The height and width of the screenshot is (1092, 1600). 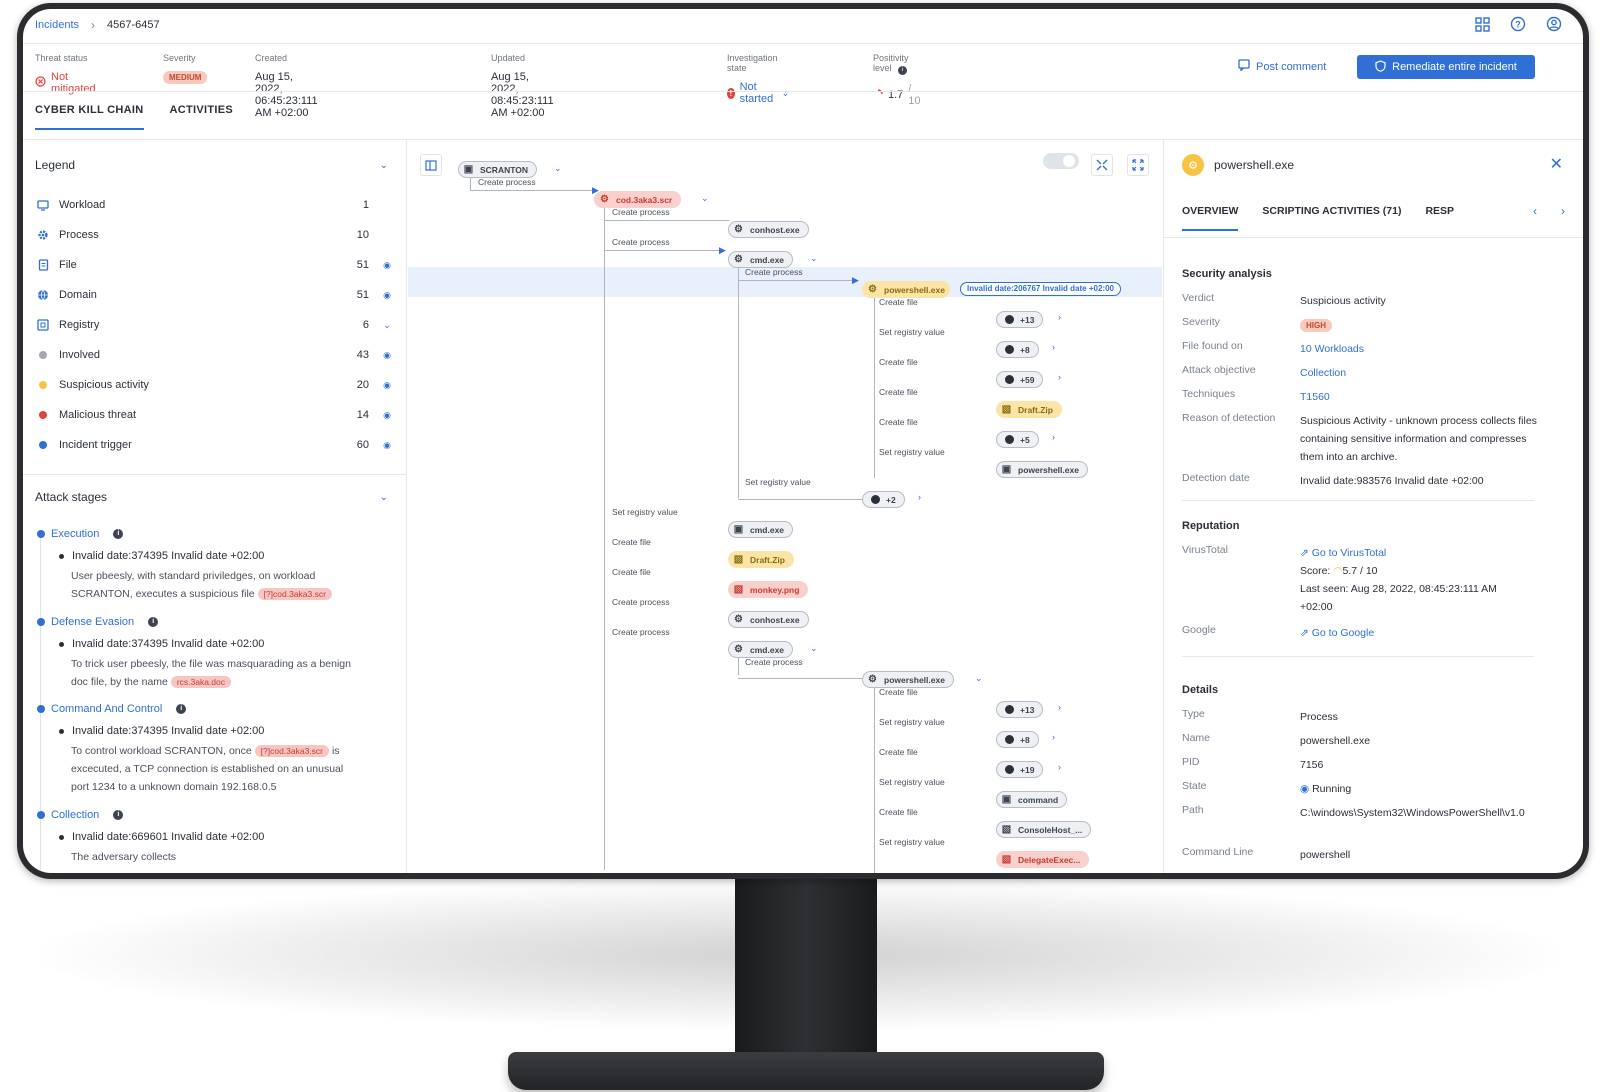 What do you see at coordinates (761, 529) in the screenshot?
I see `node-cmd-exe-registry: ▣ cmd.exe` at bounding box center [761, 529].